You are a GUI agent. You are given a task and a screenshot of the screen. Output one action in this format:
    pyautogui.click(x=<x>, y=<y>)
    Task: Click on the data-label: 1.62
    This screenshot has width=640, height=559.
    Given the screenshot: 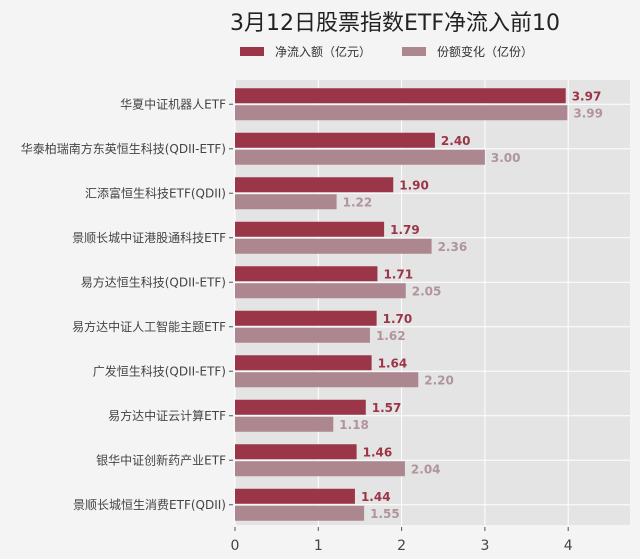 What is the action you would take?
    pyautogui.click(x=391, y=336)
    